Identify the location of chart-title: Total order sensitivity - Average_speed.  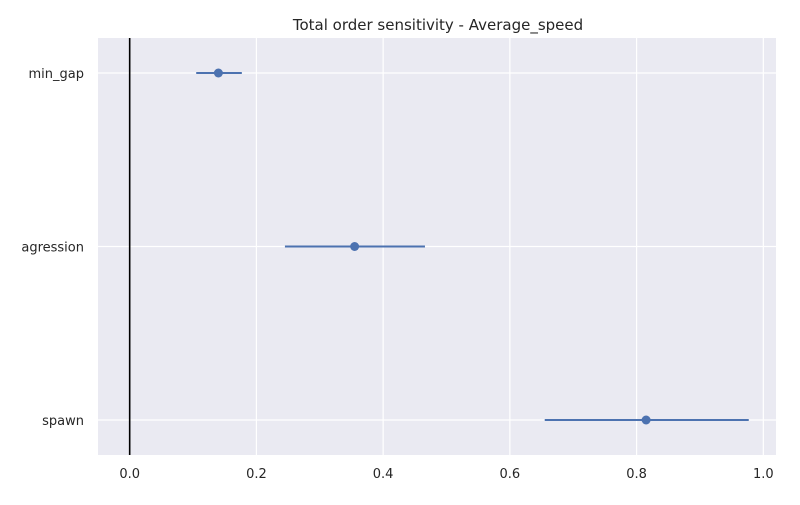
(437, 25).